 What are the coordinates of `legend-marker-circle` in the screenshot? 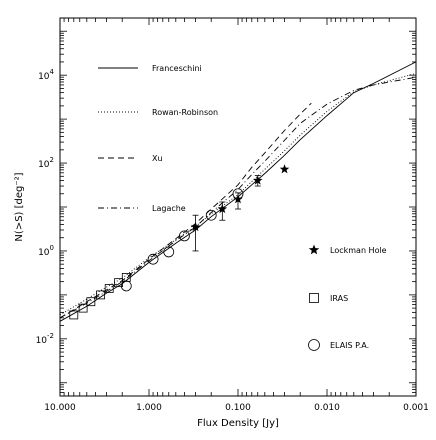 It's located at (314, 345).